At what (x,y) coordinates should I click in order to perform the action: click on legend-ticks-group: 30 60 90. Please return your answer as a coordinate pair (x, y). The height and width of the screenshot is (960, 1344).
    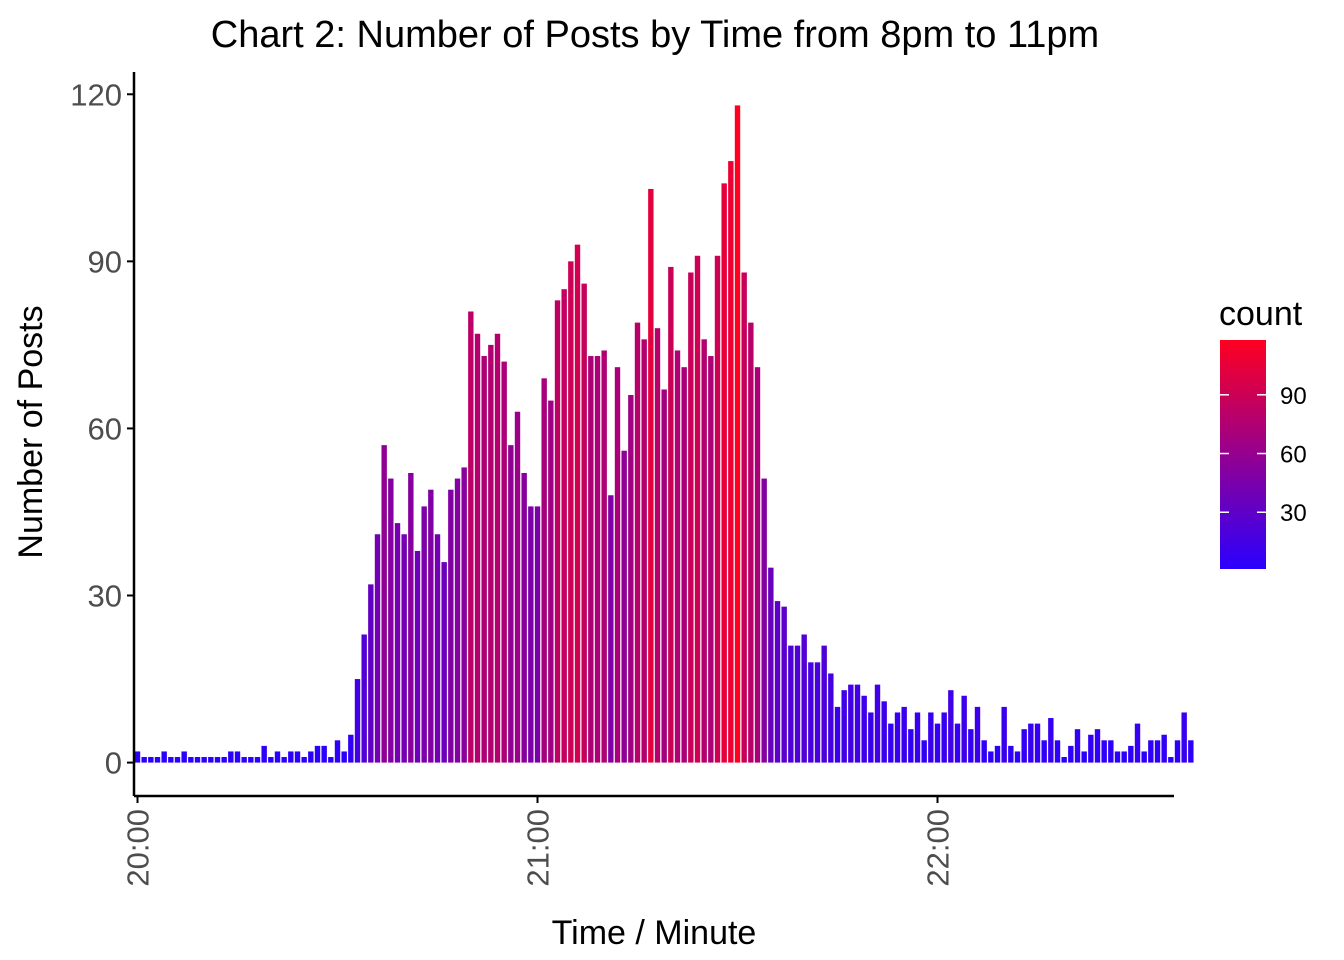
    Looking at the image, I should click on (1263, 455).